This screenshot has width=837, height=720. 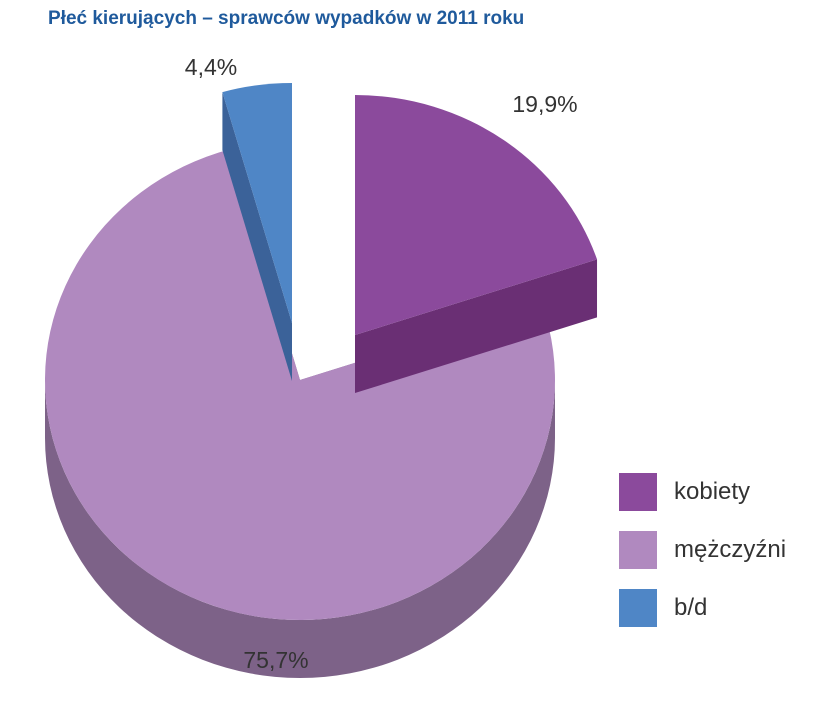 I want to click on chart-legend: kobiety mężczyźni b/d, so click(x=702, y=559).